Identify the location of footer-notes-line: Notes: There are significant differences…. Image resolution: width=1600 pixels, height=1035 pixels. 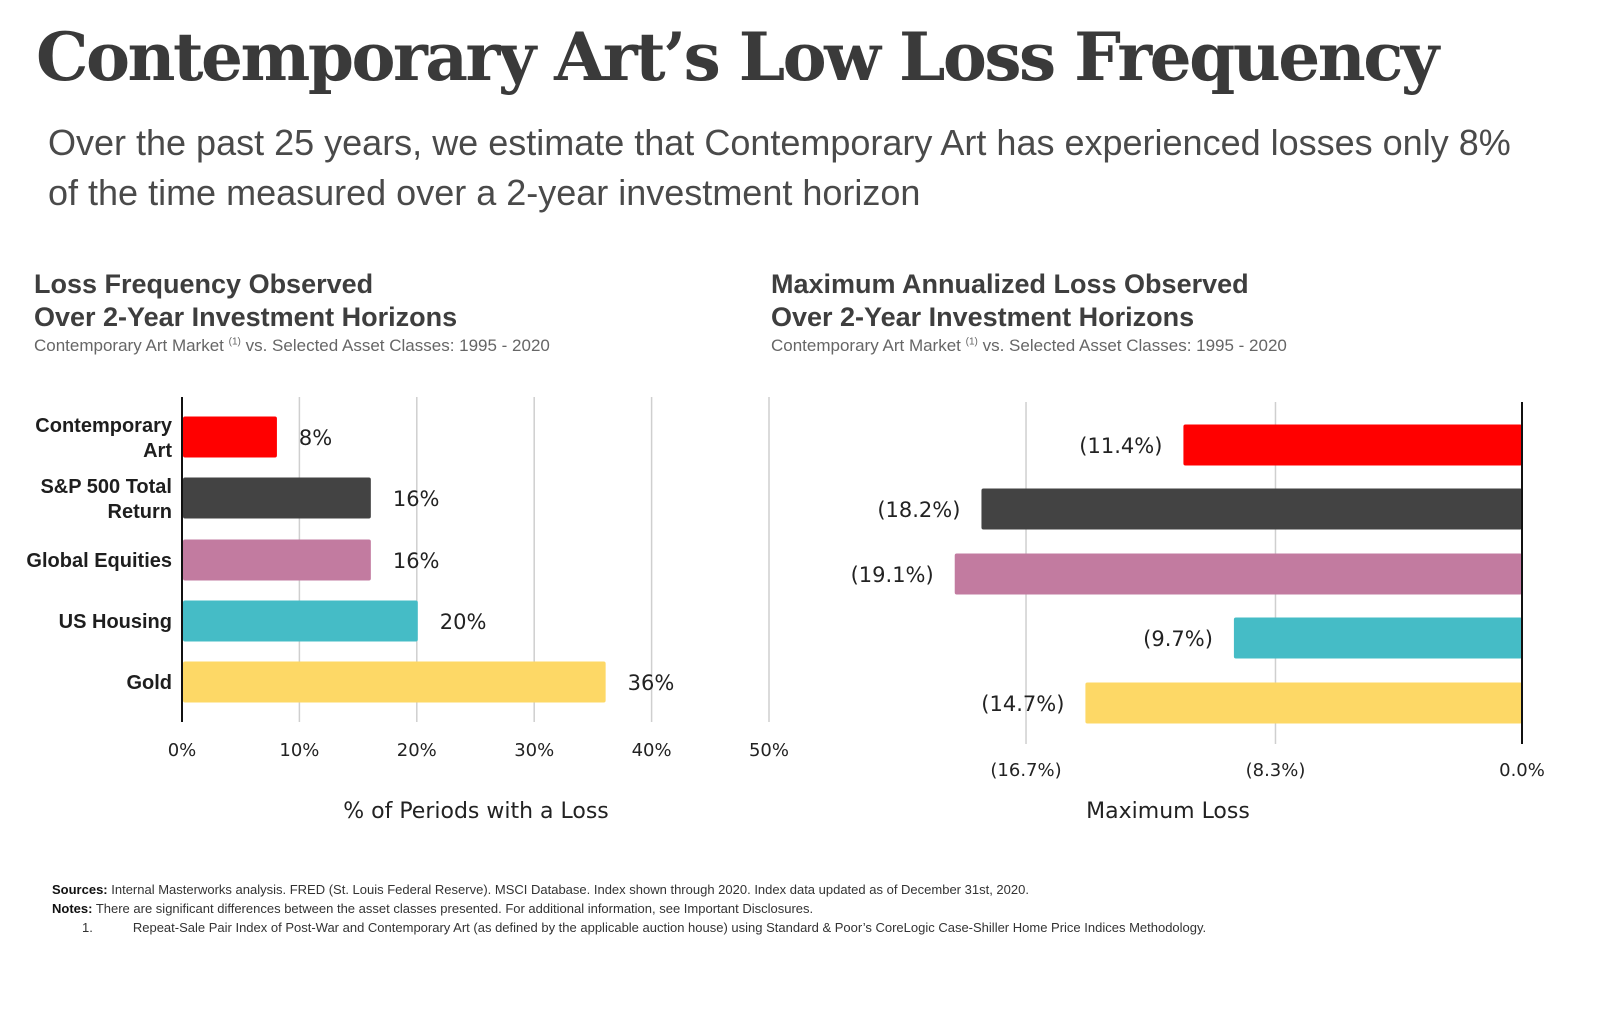
(629, 908).